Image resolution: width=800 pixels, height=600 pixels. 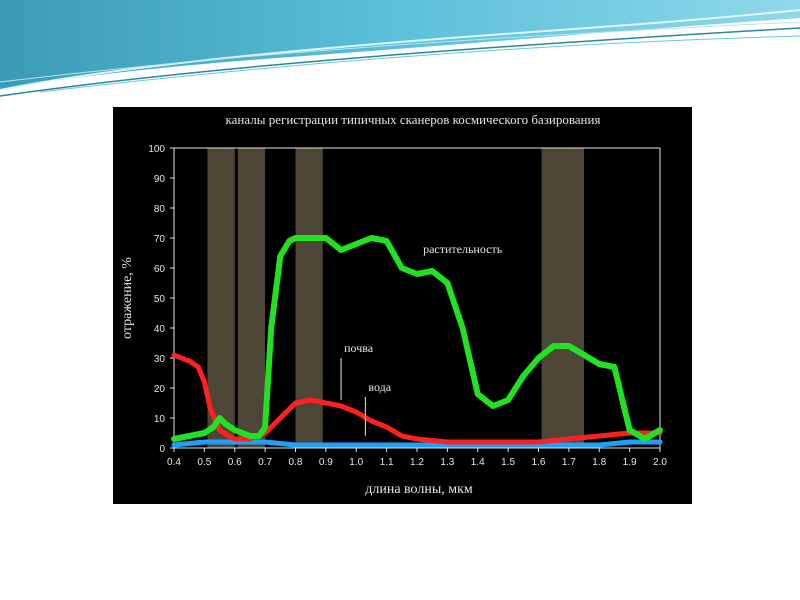 What do you see at coordinates (160, 419) in the screenshot?
I see `y-tick-label: 10` at bounding box center [160, 419].